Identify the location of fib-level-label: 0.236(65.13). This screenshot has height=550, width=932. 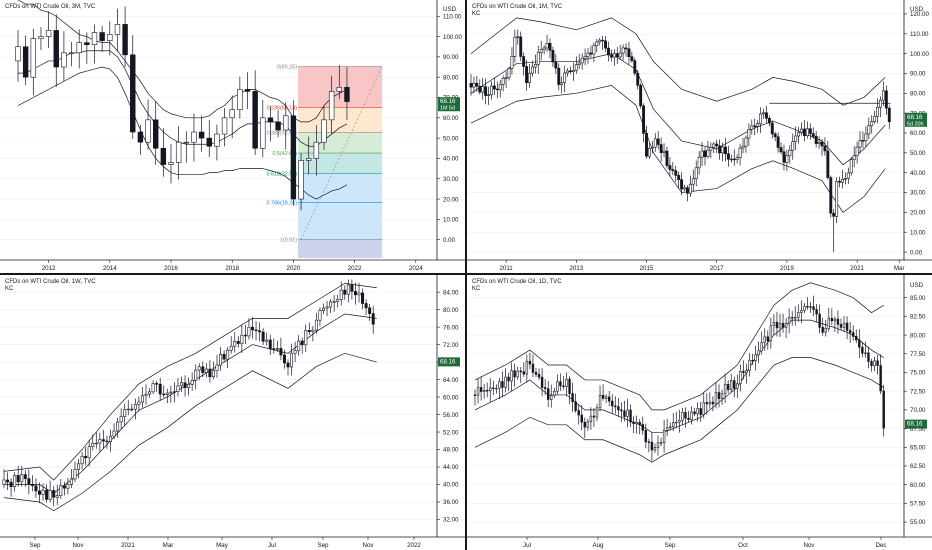
(281, 108).